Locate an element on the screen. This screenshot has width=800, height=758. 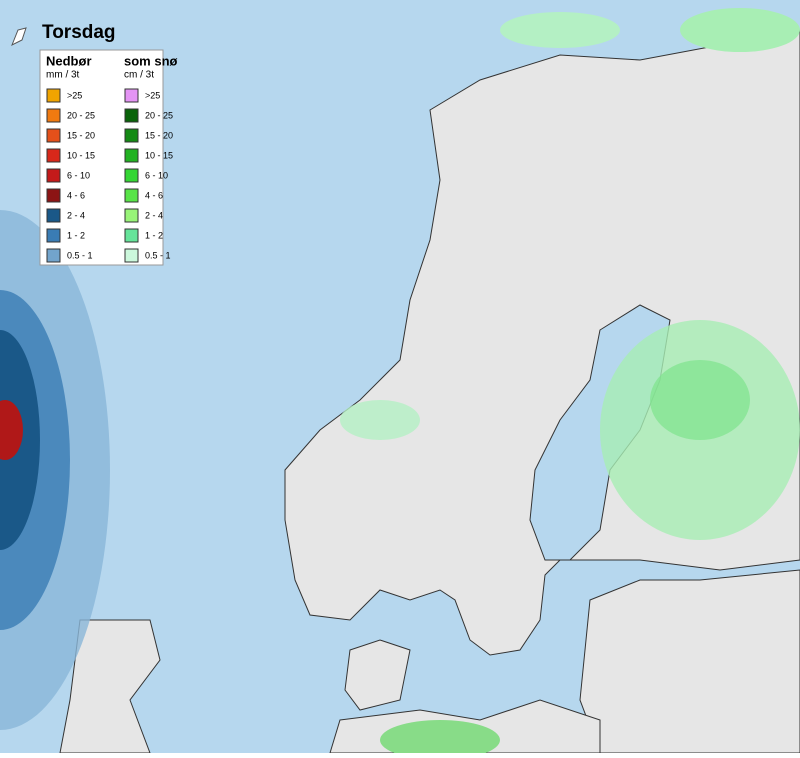
legend-unit: mm / 3t is located at coordinates (63, 75).